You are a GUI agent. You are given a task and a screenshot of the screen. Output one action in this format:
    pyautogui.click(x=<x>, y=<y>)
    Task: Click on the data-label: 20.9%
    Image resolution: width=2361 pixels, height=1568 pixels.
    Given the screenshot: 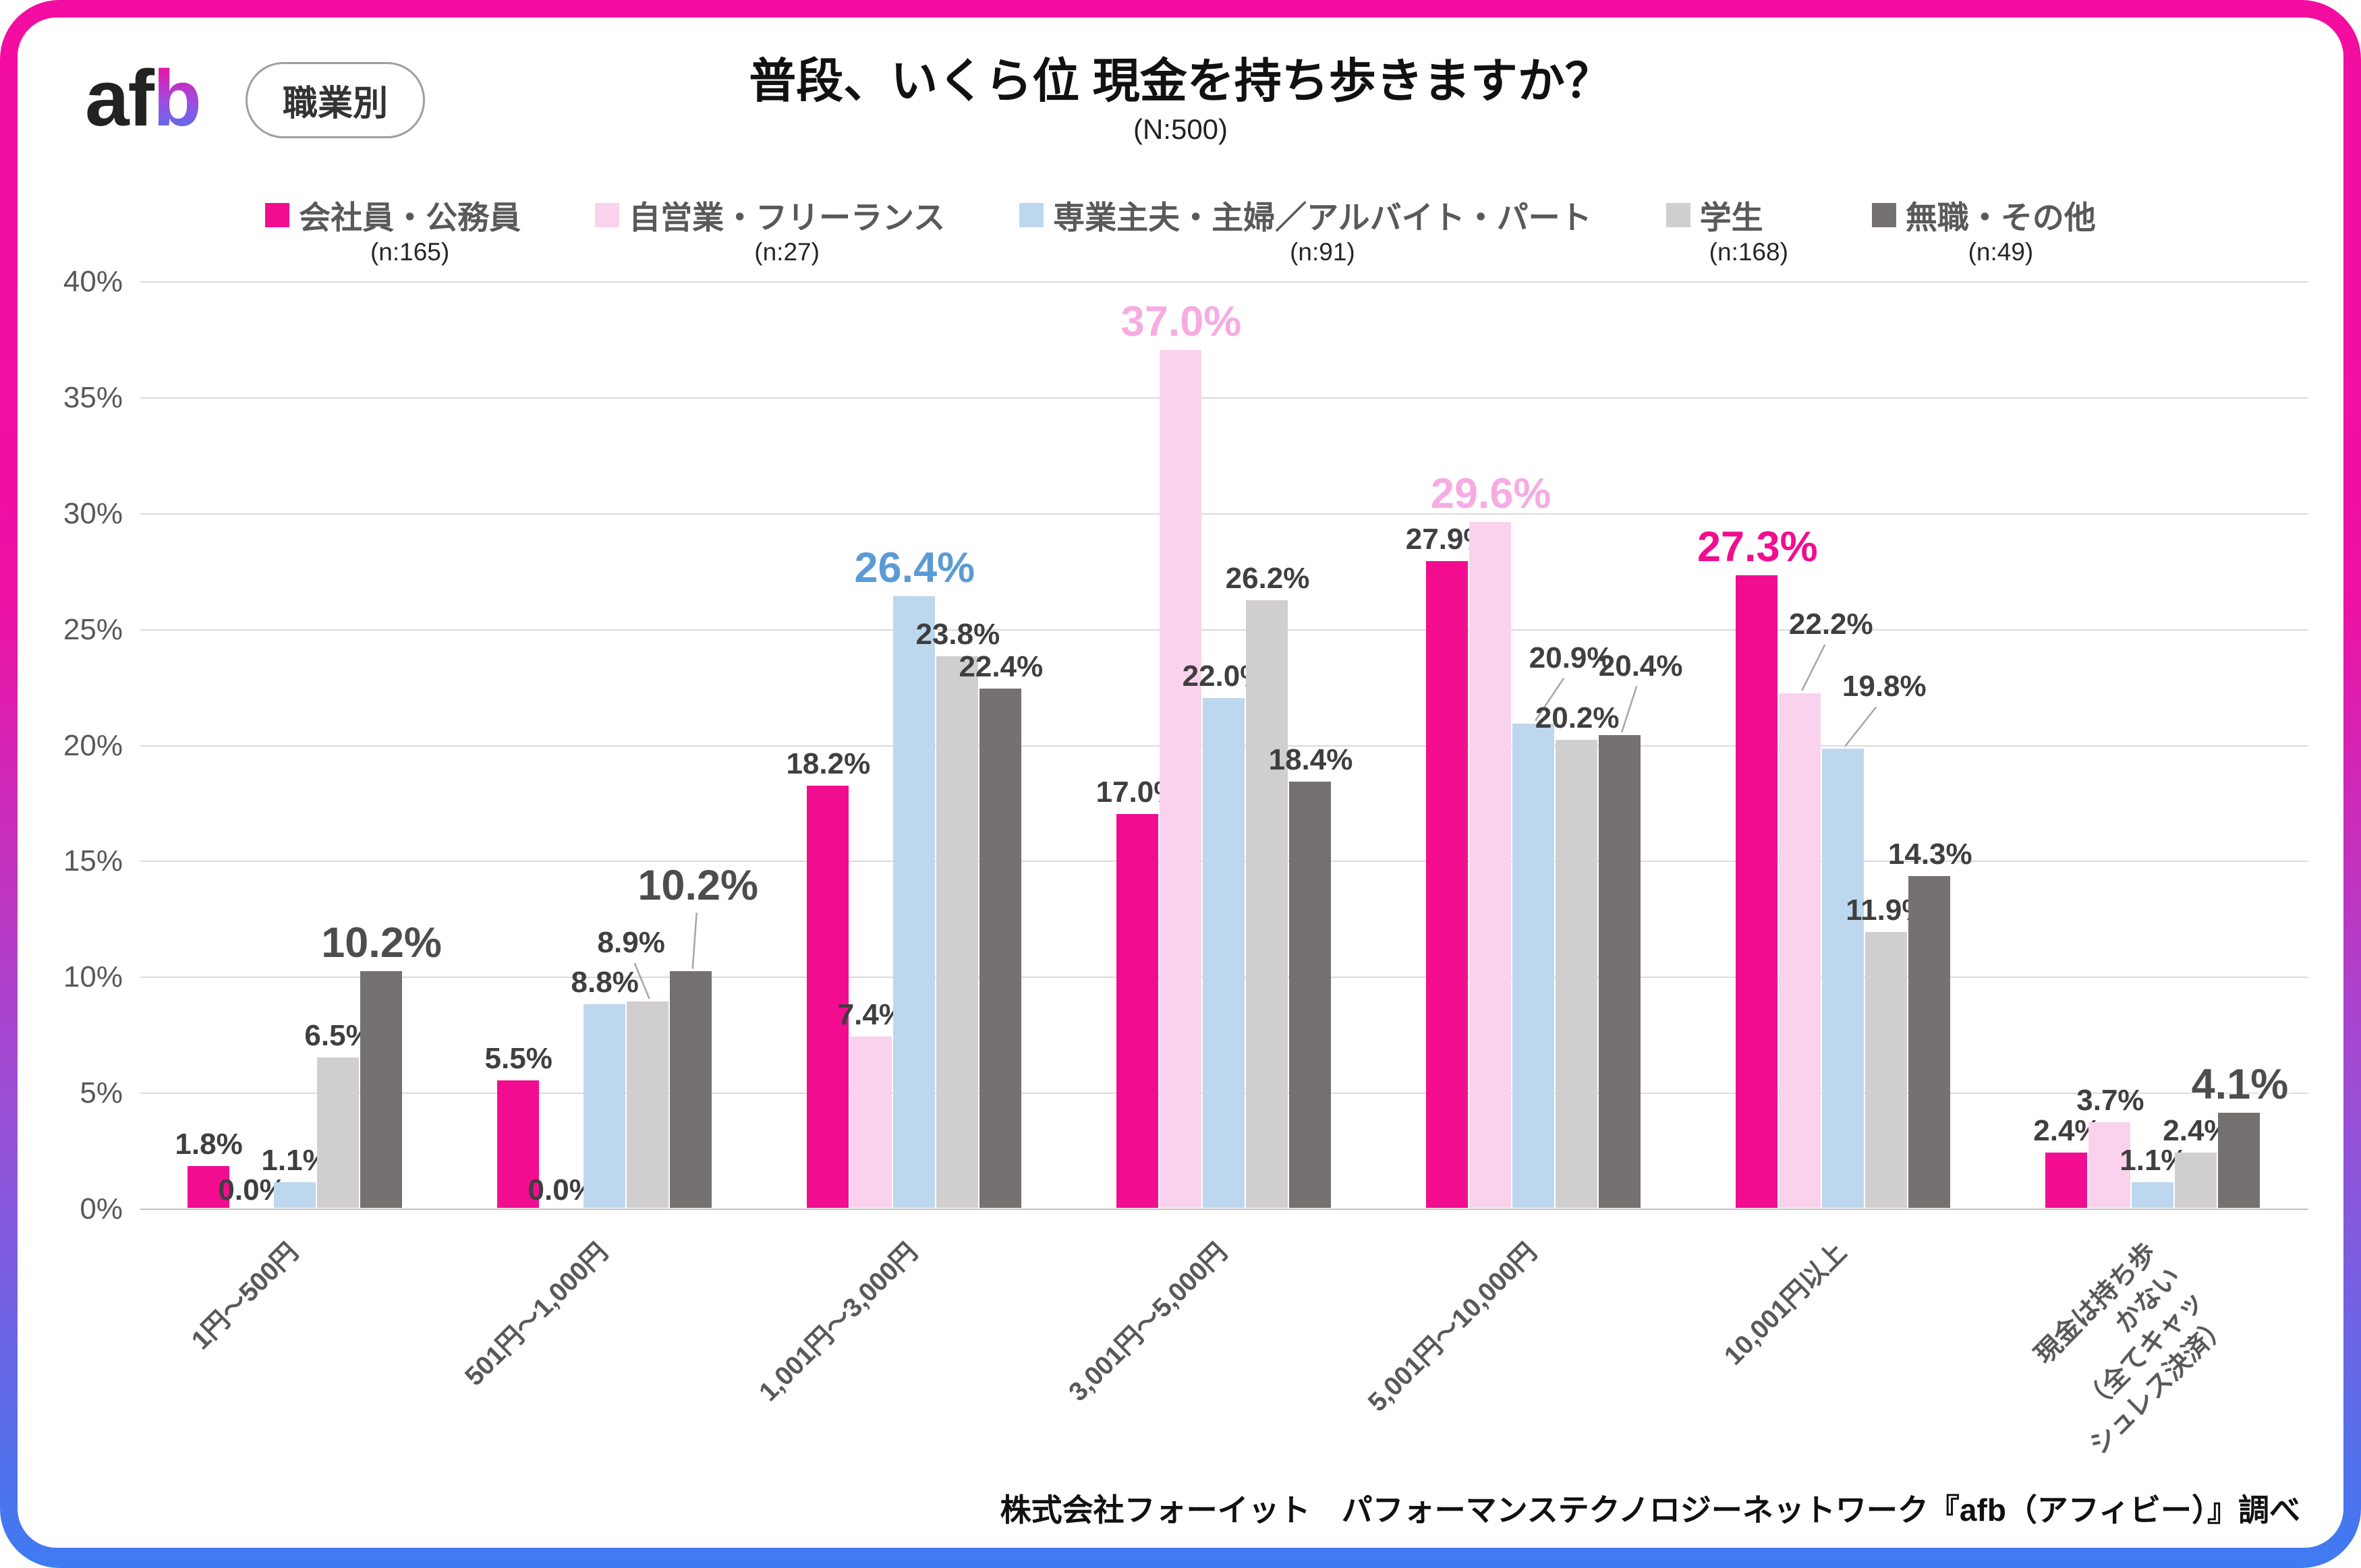 What is the action you would take?
    pyautogui.click(x=1571, y=657)
    